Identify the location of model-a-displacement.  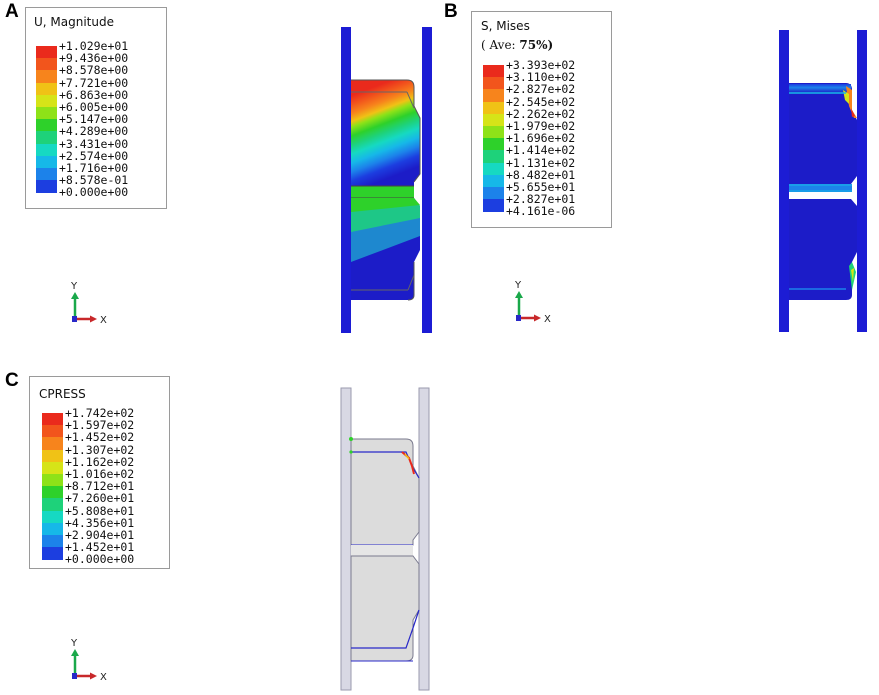
(386, 180).